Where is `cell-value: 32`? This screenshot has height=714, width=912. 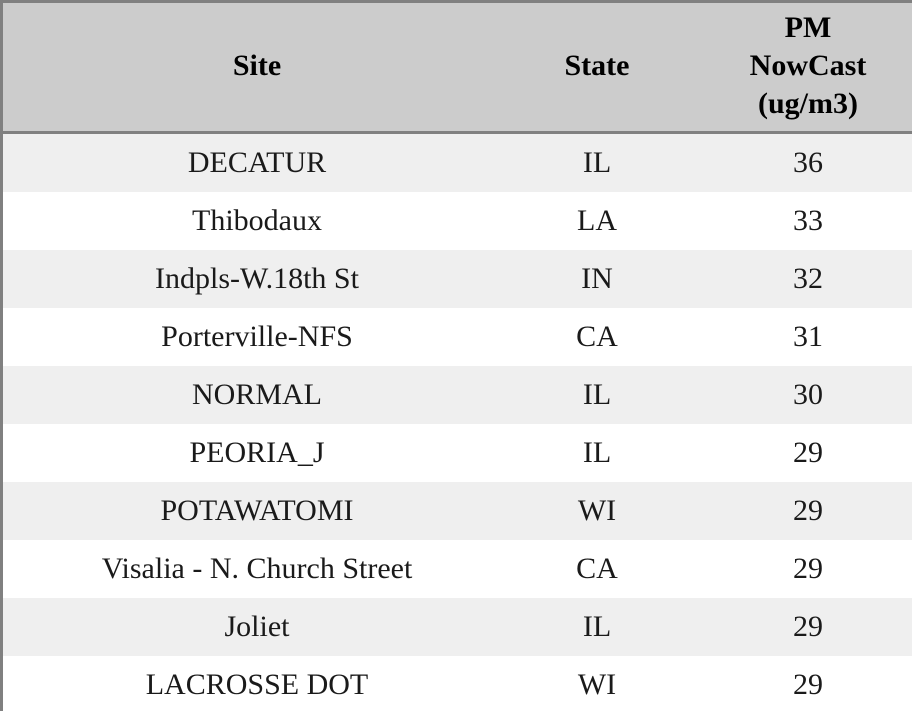
cell-value: 32 is located at coordinates (797, 279).